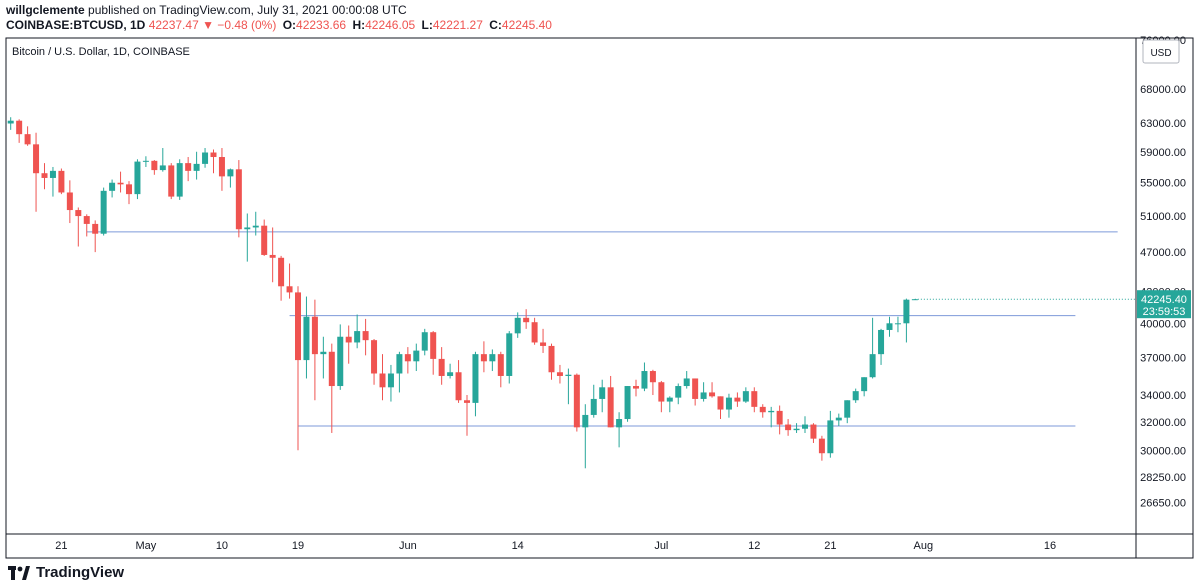 The height and width of the screenshot is (588, 1200). Describe the element at coordinates (390, 25) in the screenshot. I see `high-value: 42246.05` at that location.